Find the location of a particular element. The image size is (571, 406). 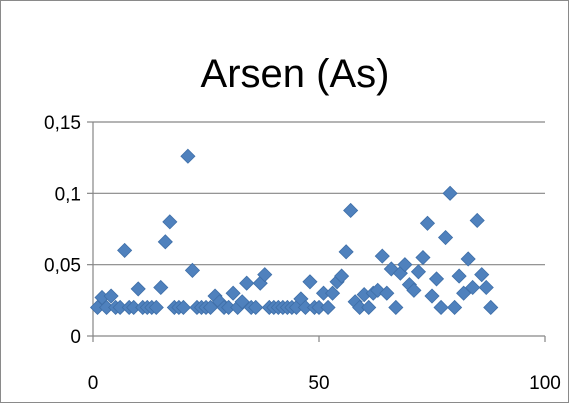

x-tick-label-2: 100 is located at coordinates (545, 383).